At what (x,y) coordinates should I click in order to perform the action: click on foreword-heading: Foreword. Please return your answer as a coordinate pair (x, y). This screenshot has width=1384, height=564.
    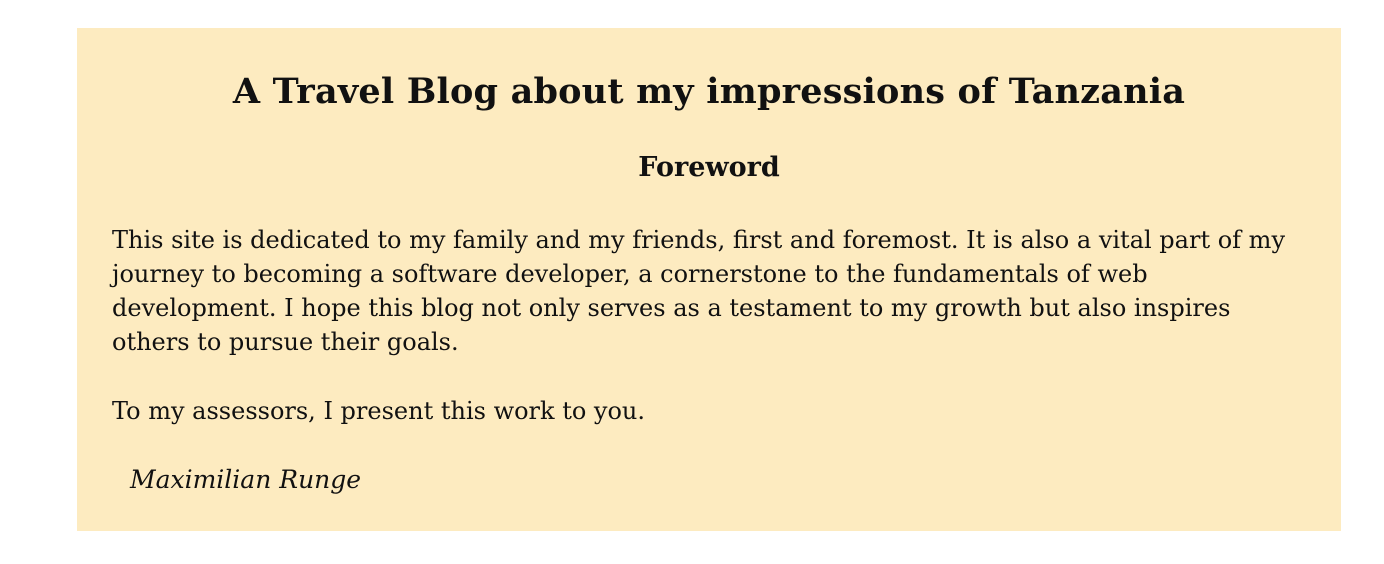
    Looking at the image, I should click on (709, 167).